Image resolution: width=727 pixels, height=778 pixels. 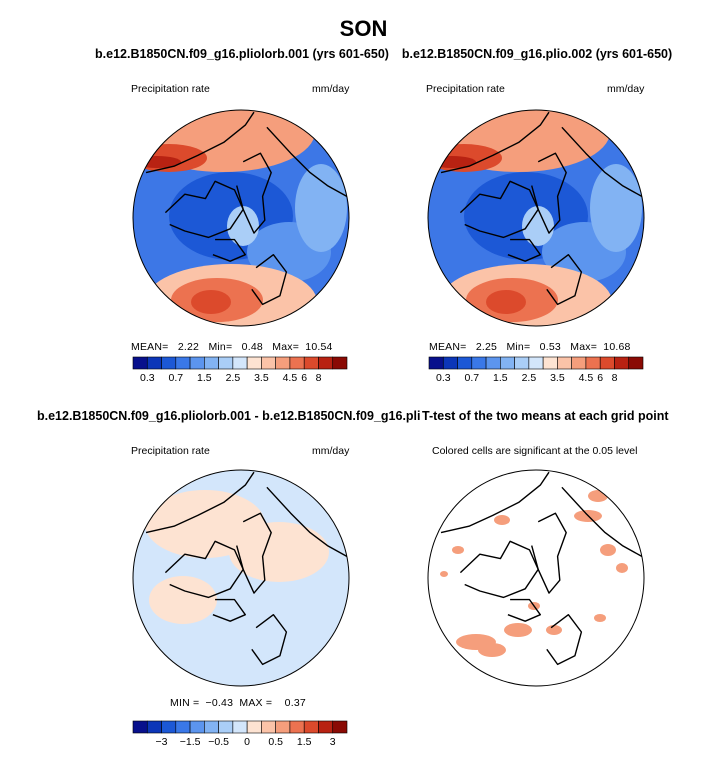 I want to click on panel3-diff-field, so click(x=241, y=578).